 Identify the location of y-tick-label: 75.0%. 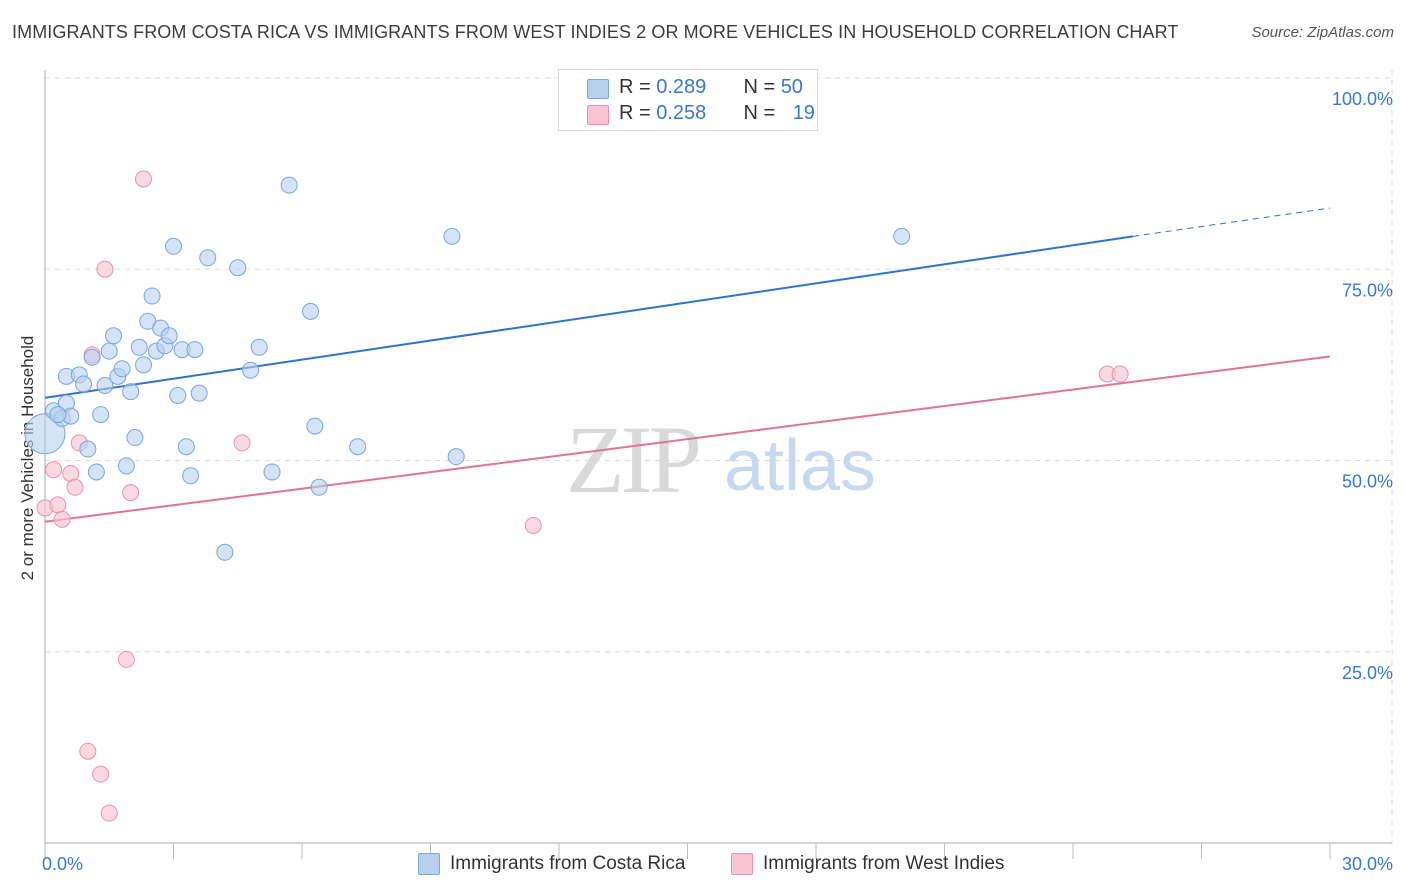
(1367, 290).